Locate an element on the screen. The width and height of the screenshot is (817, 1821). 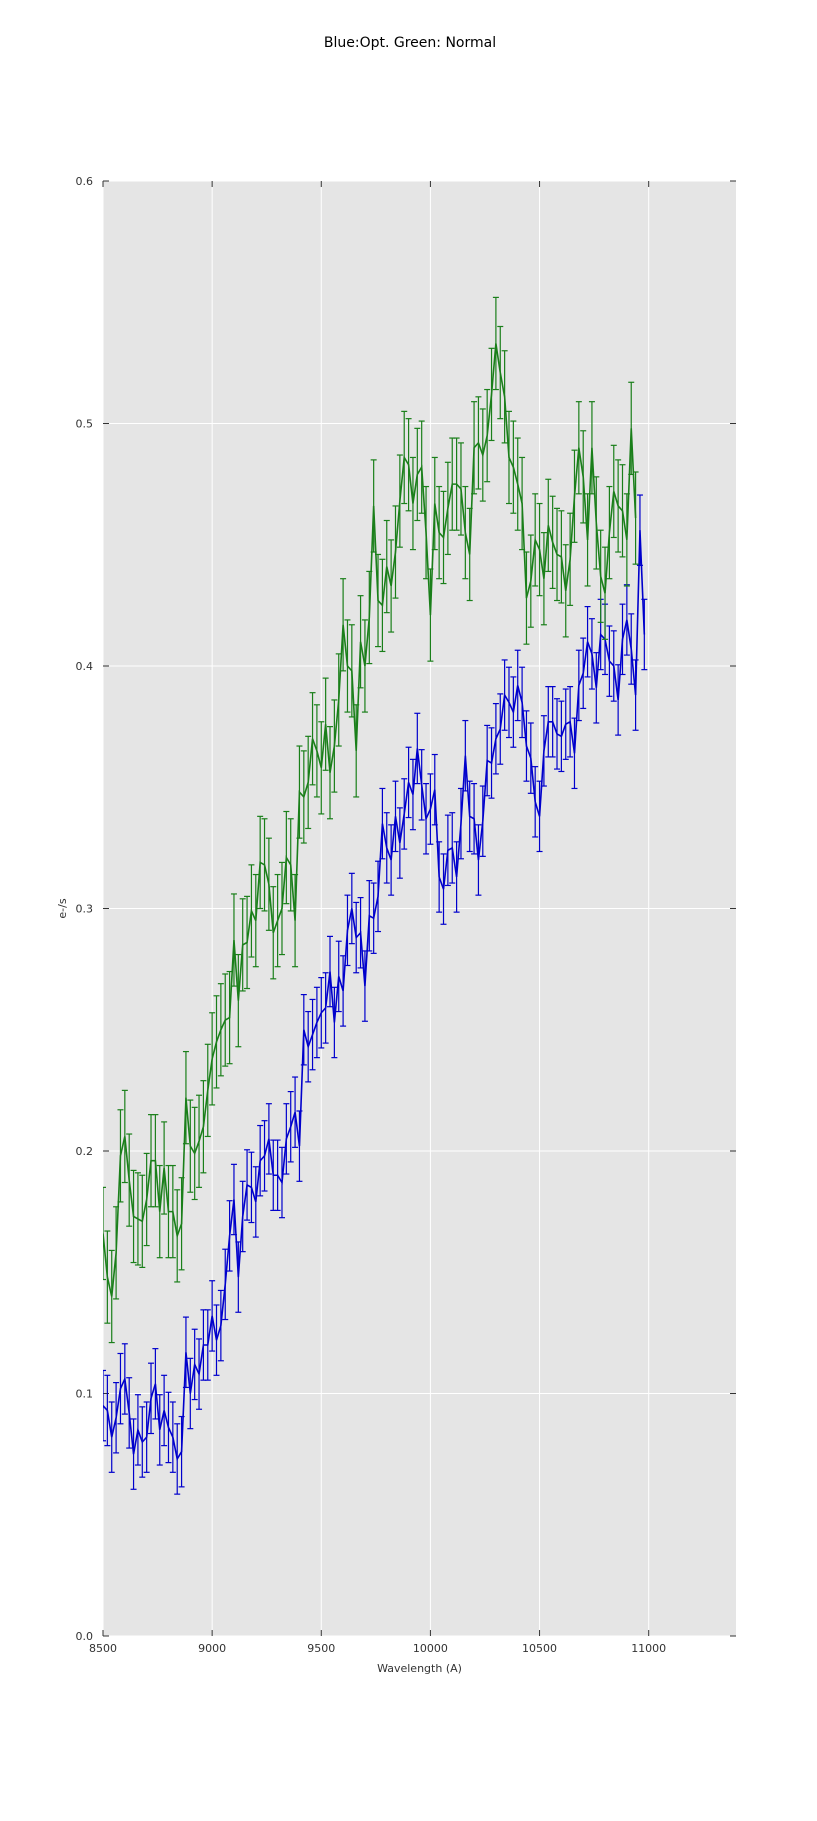
chart-title: Blue:Opt. Green: Normal is located at coordinates (410, 43).